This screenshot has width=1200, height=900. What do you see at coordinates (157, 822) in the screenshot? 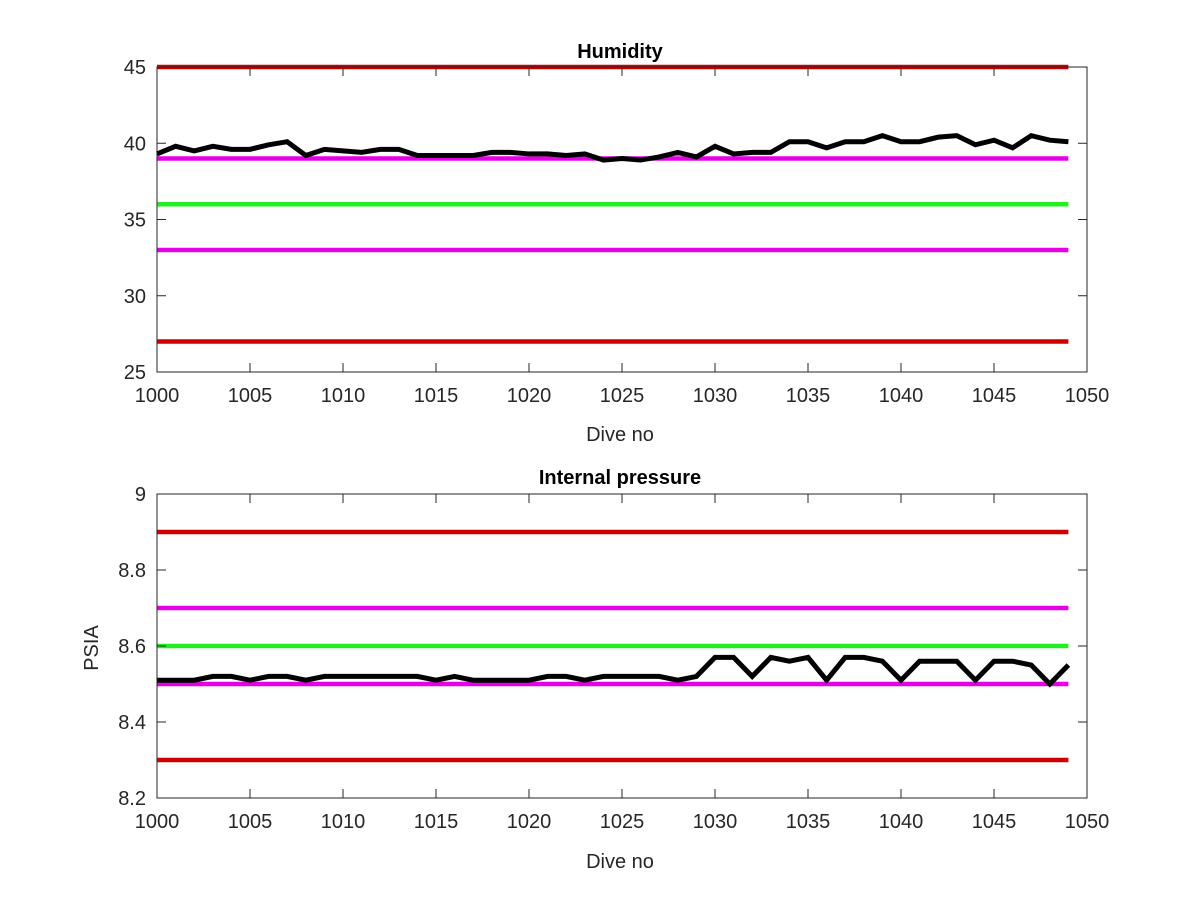
I see `internal-pressure-xtick-label: 1000` at bounding box center [157, 822].